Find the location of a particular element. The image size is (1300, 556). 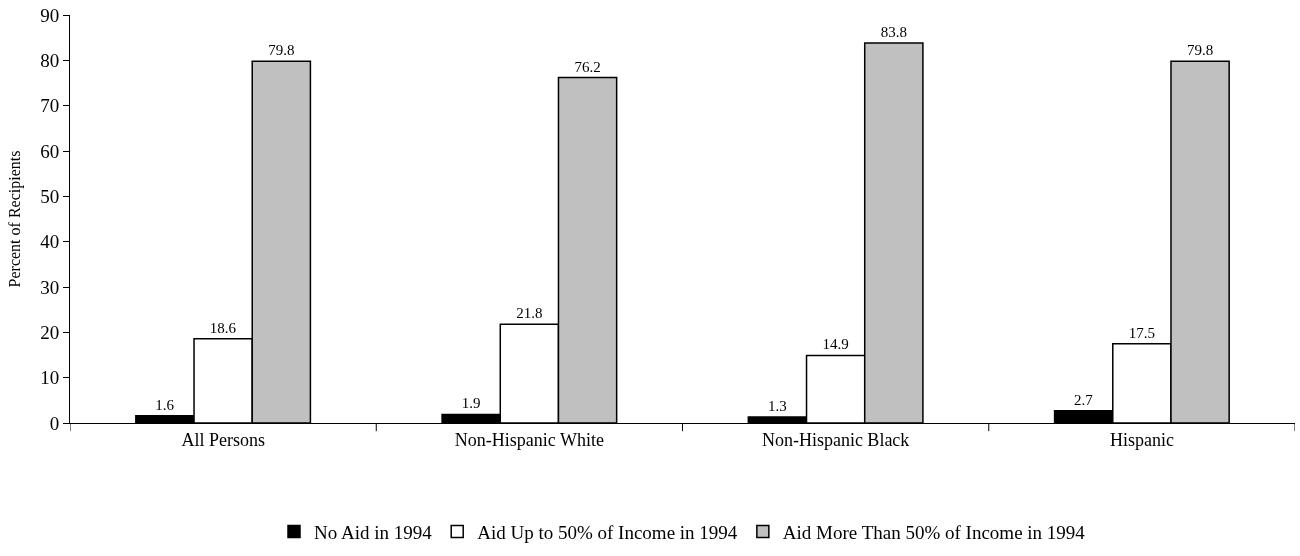

data-label: 1.3 is located at coordinates (777, 406).